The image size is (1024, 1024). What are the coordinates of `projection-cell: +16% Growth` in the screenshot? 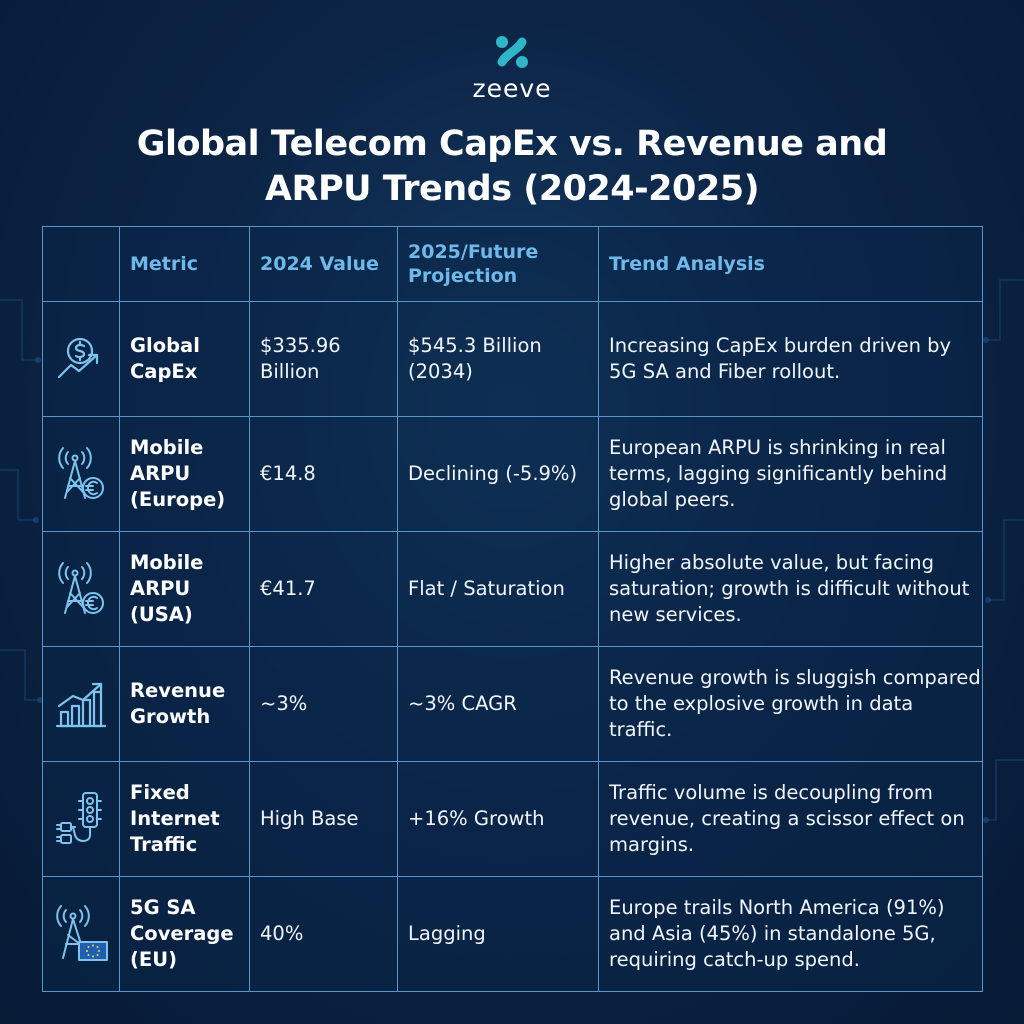 It's located at (498, 819).